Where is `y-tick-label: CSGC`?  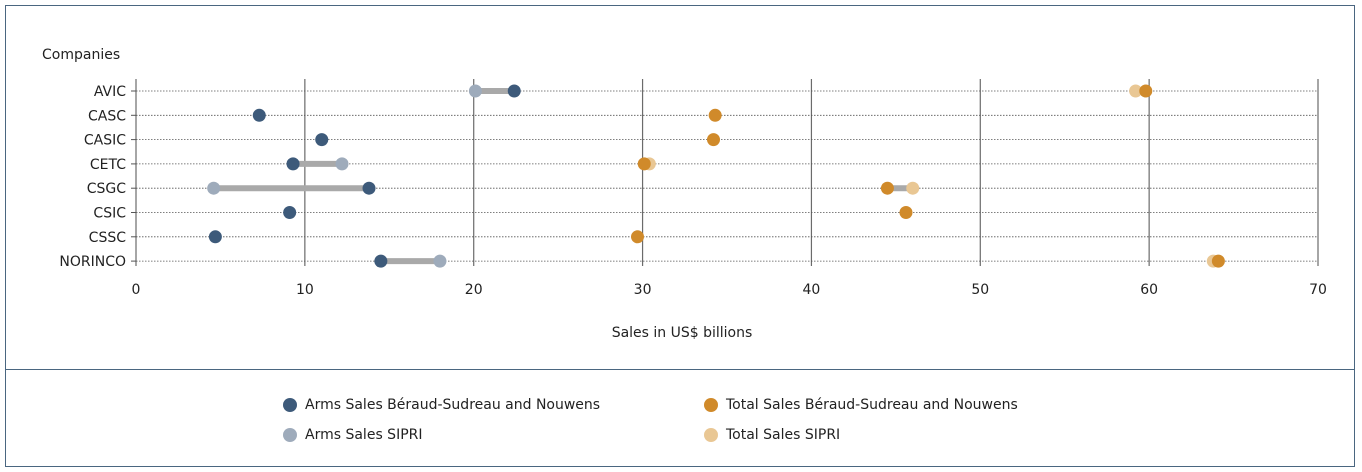 y-tick-label: CSGC is located at coordinates (107, 189).